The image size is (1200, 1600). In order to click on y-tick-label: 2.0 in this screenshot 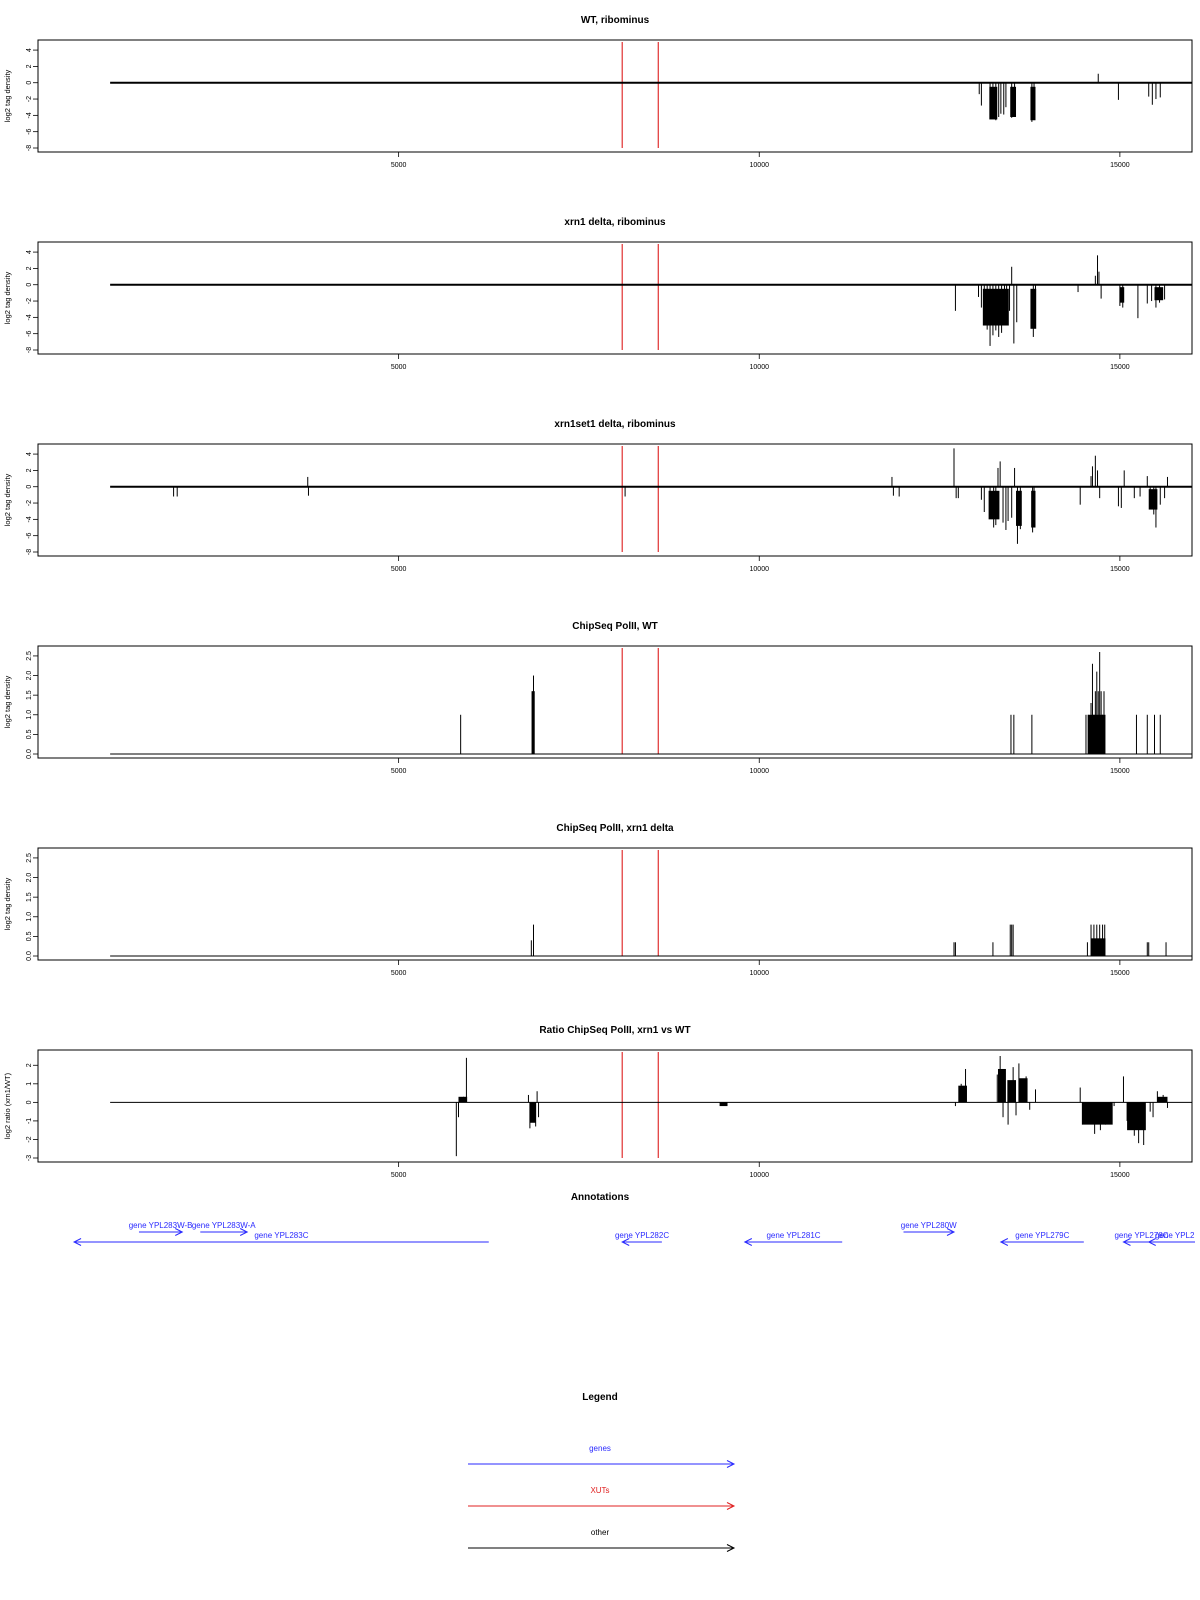, I will do `click(29, 676)`.